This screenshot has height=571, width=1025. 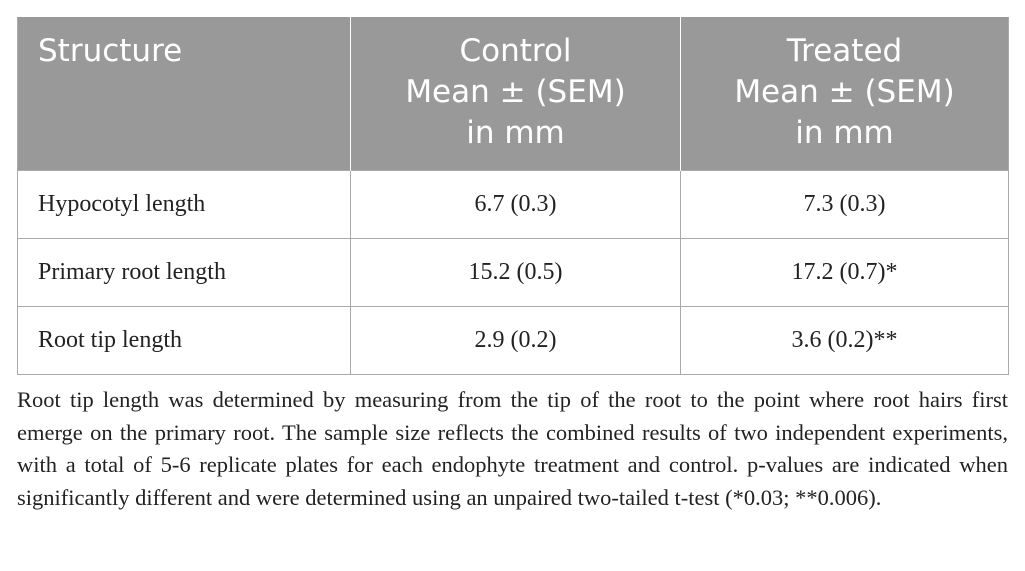 I want to click on row-label: Hypocotyl length, so click(x=184, y=204).